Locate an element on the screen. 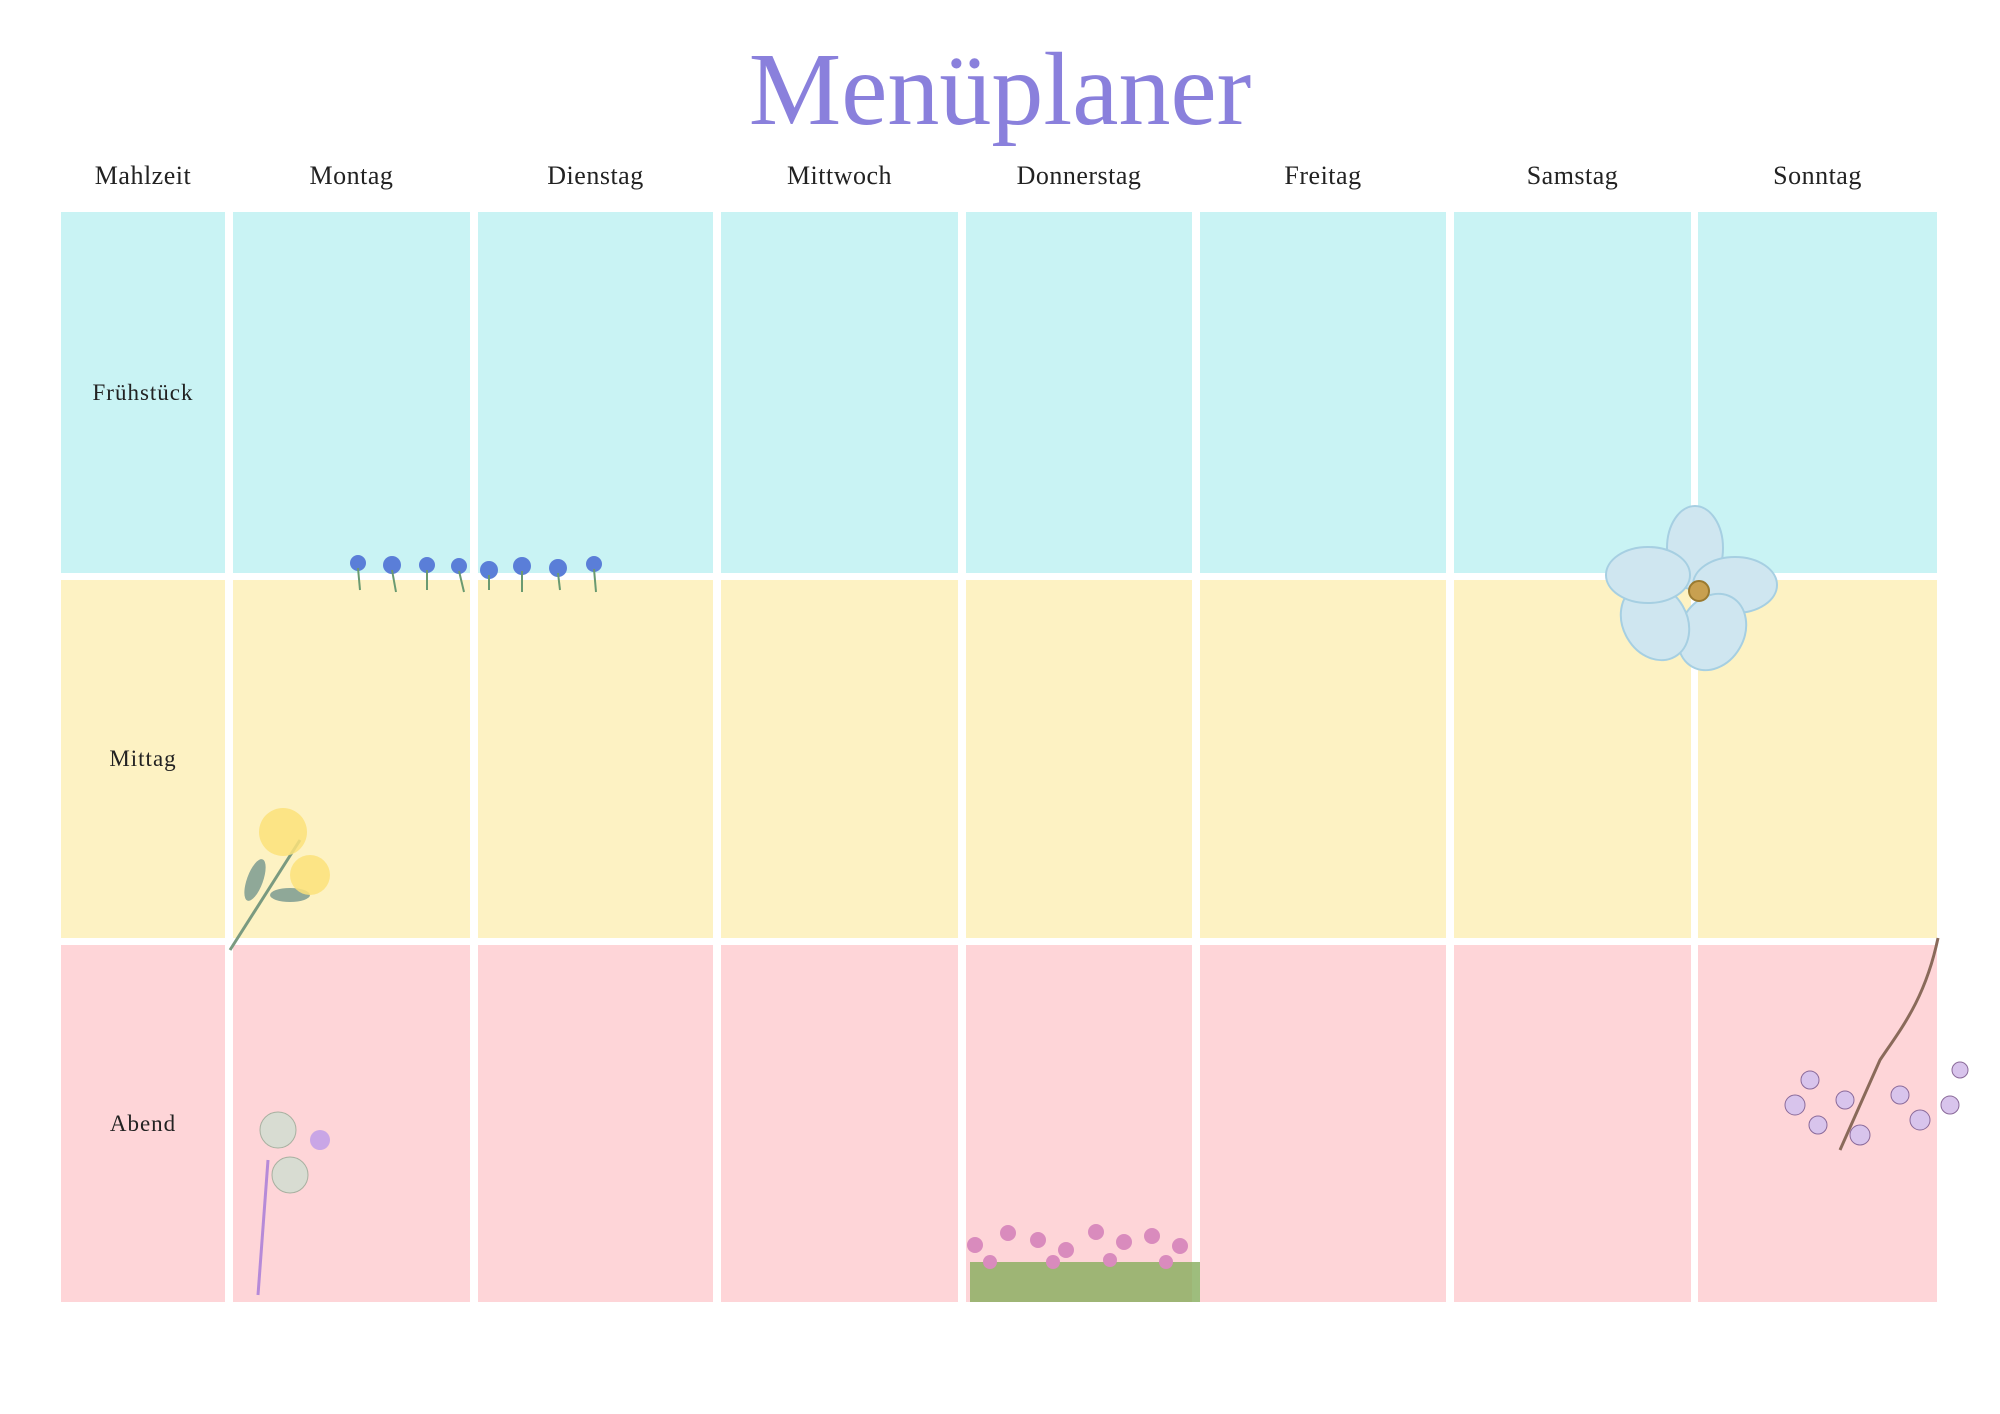  title: Menüplaner is located at coordinates (1000, 89).